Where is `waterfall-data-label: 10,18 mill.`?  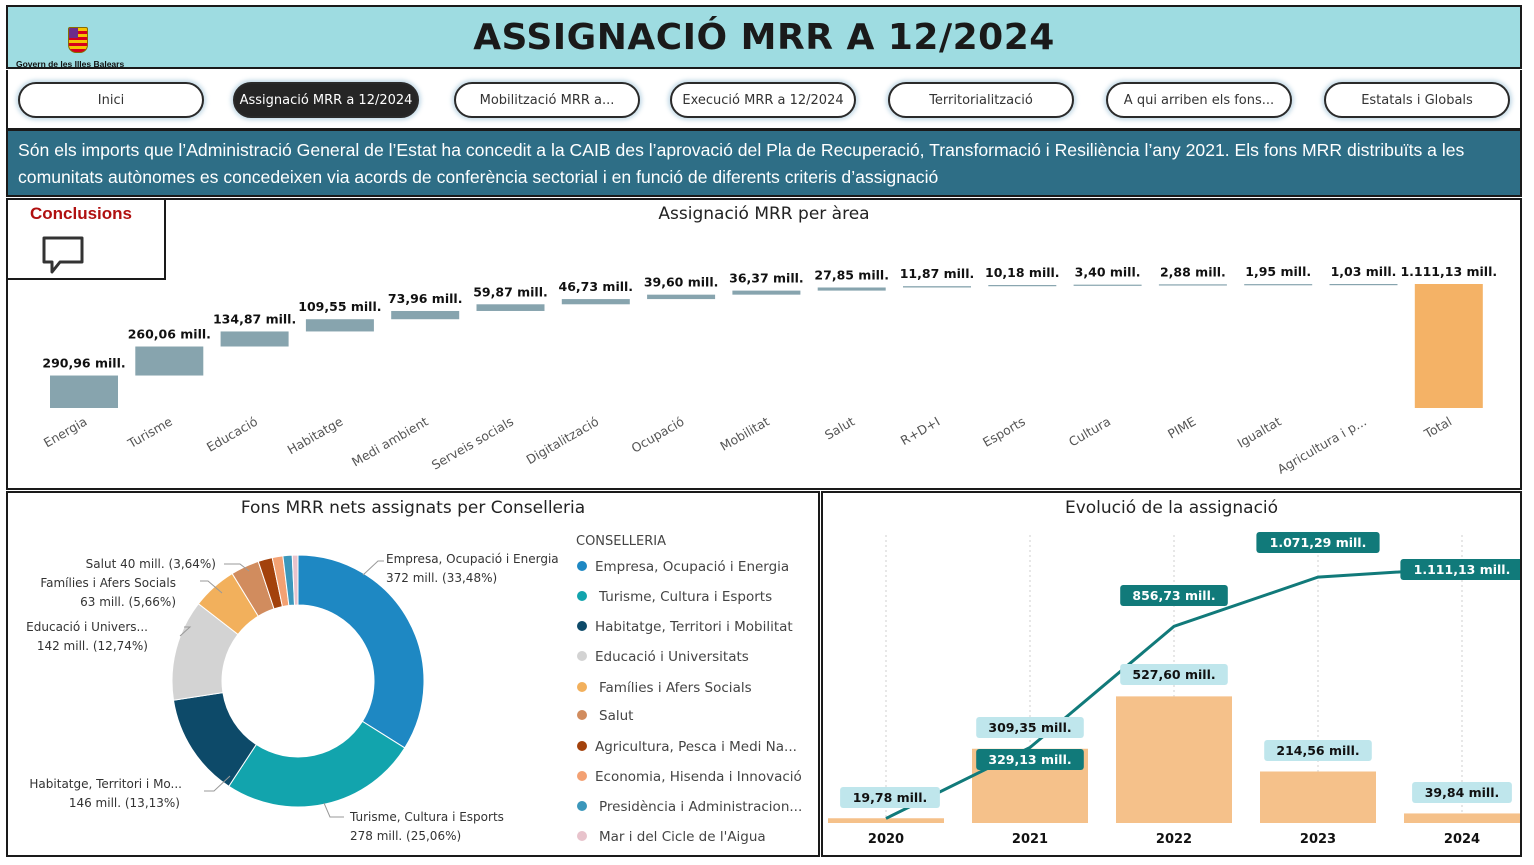 waterfall-data-label: 10,18 mill. is located at coordinates (1022, 272).